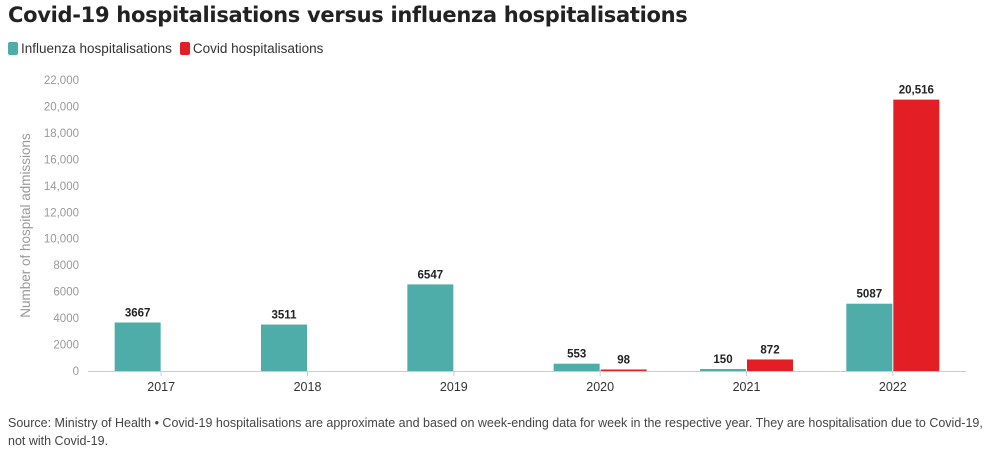 The image size is (992, 450). What do you see at coordinates (61, 213) in the screenshot?
I see `y-tick-label: 12,000` at bounding box center [61, 213].